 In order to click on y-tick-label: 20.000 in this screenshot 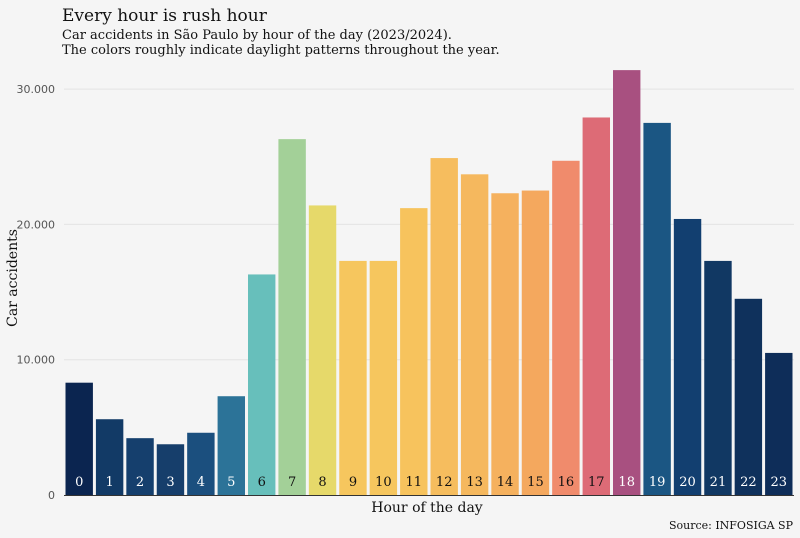, I will do `click(36, 224)`.